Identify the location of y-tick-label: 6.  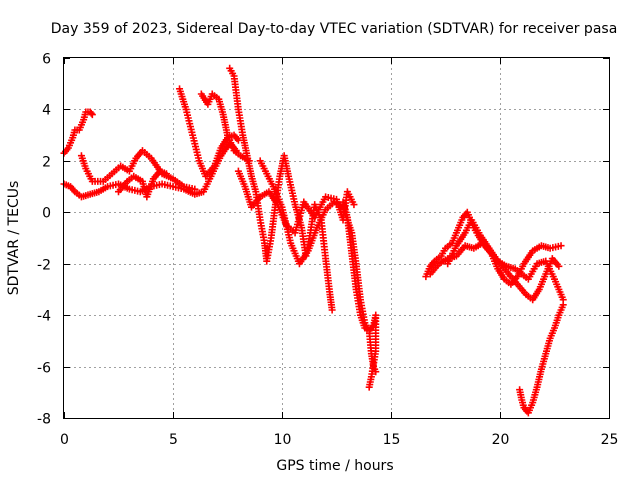
(46, 60).